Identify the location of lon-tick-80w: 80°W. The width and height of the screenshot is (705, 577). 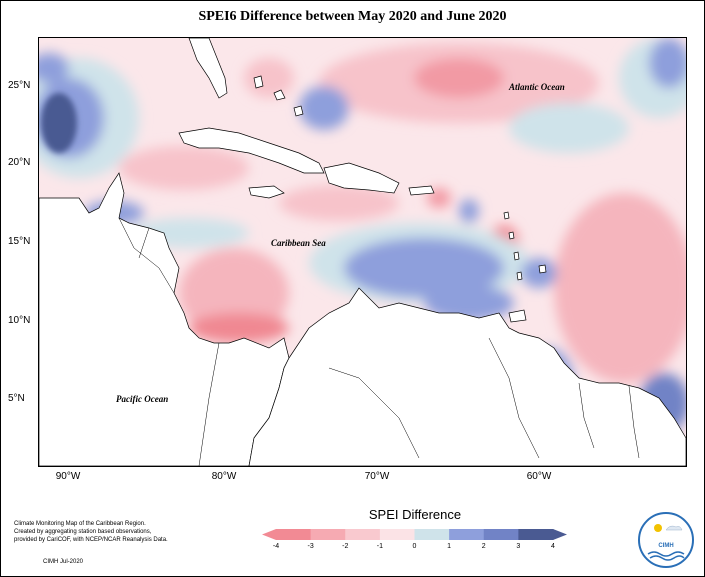
(224, 476).